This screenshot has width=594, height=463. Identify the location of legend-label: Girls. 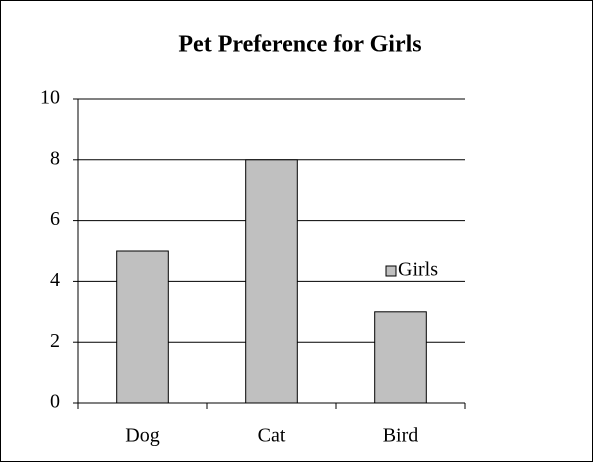
(418, 270).